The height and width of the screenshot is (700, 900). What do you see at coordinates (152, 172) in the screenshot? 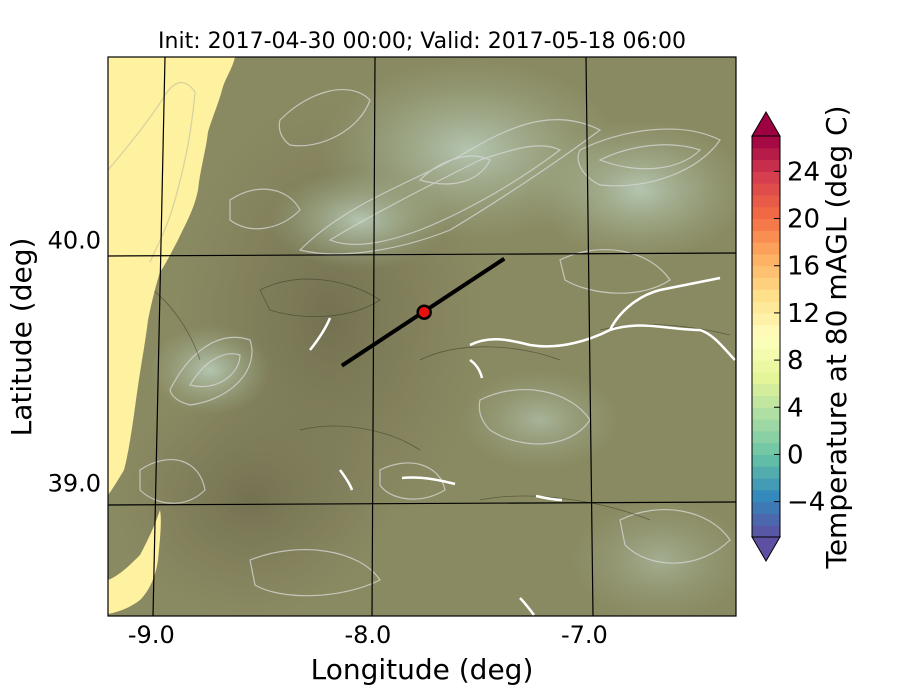
I see `coastline` at bounding box center [152, 172].